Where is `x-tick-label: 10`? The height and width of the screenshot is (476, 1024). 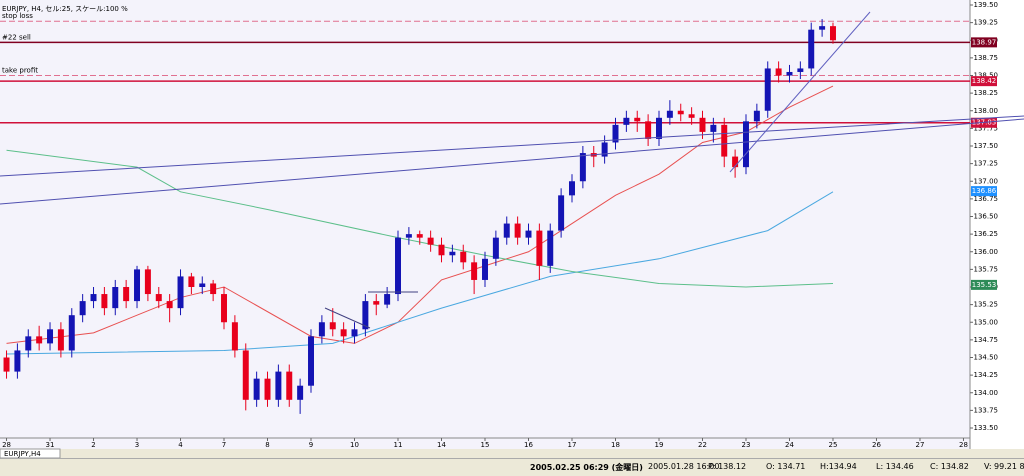
x-tick-label: 10 is located at coordinates (354, 445).